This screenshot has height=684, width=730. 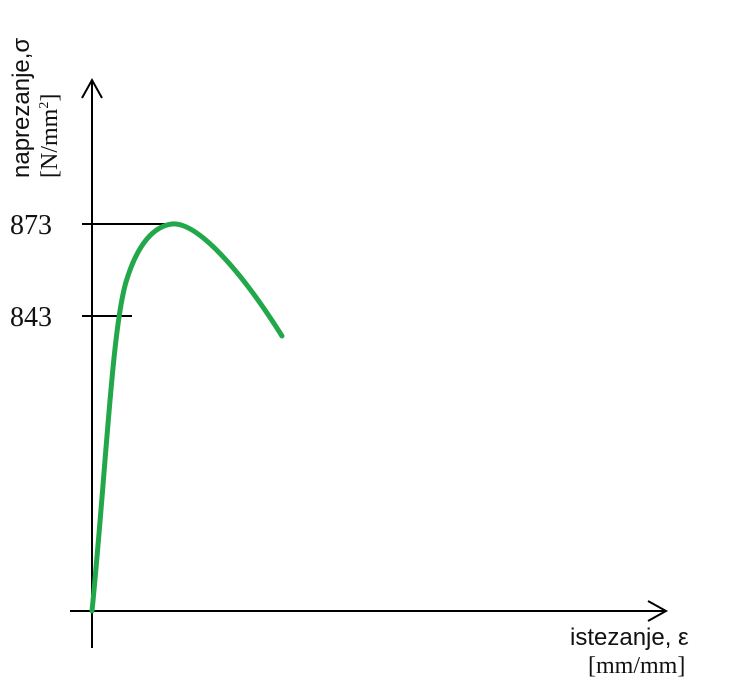 I want to click on y-axis-unit: [N/mm2], so click(x=50, y=123).